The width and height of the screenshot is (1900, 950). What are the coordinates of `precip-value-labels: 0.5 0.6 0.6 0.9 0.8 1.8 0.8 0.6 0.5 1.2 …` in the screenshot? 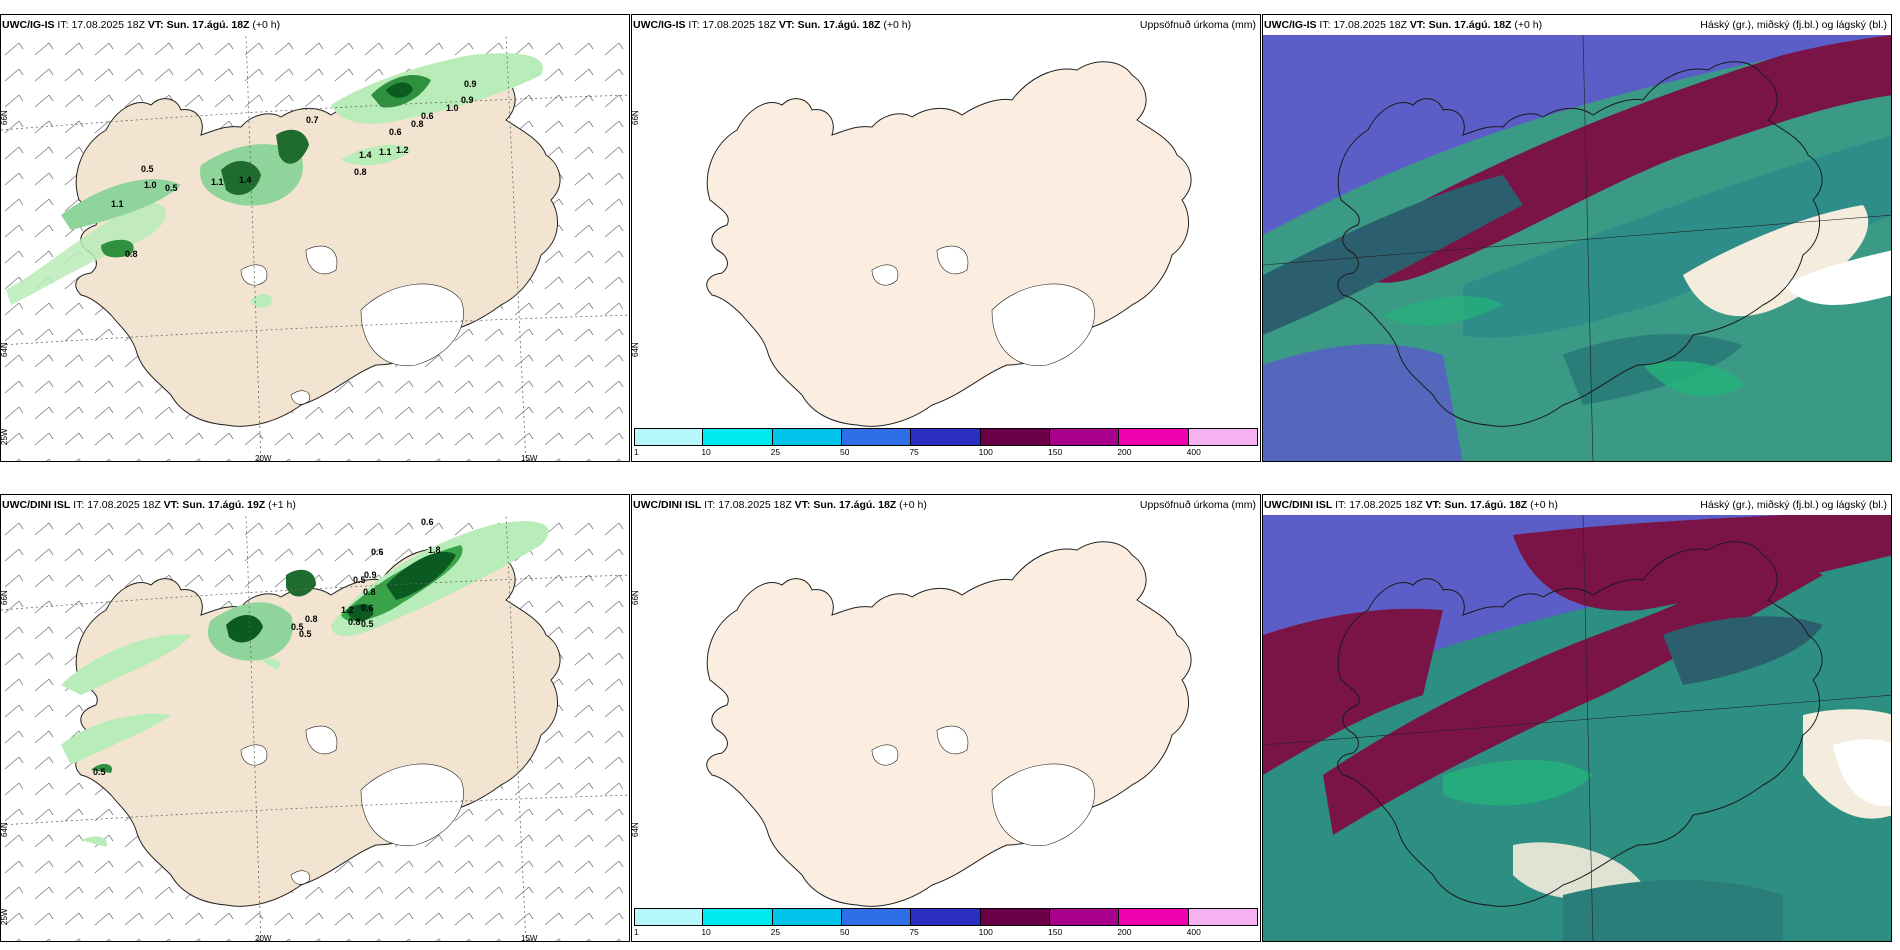 It's located at (267, 647).